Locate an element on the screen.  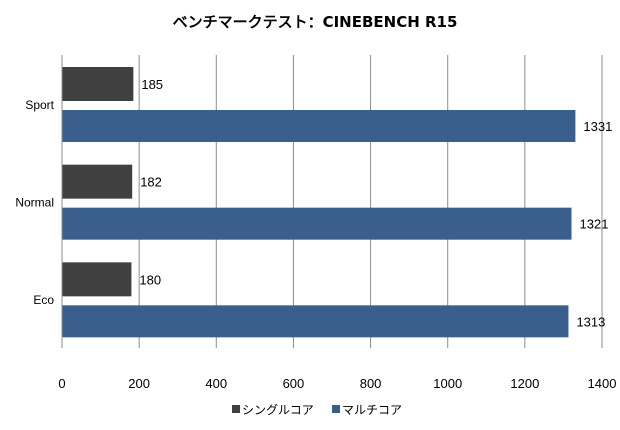
category-label: Sport is located at coordinates (39, 105).